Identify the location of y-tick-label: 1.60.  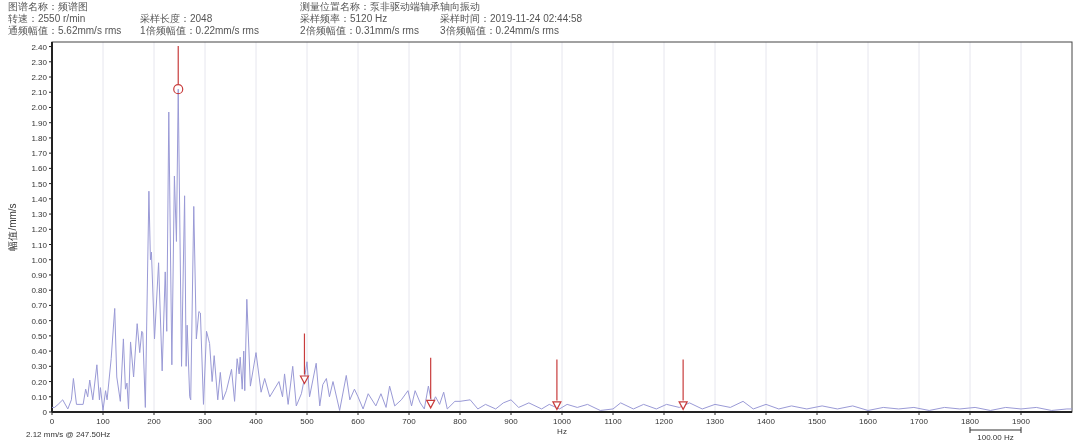
(39, 169).